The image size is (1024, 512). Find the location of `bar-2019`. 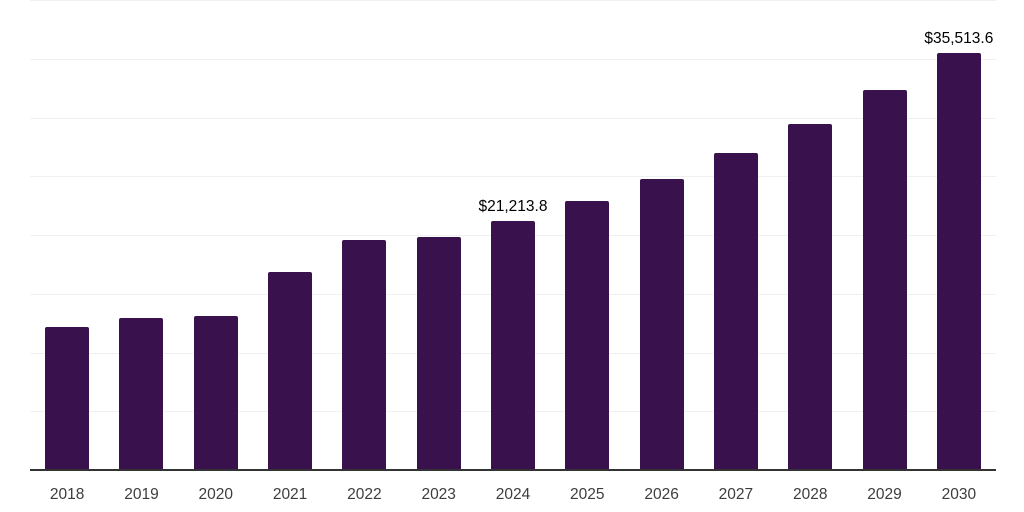

bar-2019 is located at coordinates (141, 394).